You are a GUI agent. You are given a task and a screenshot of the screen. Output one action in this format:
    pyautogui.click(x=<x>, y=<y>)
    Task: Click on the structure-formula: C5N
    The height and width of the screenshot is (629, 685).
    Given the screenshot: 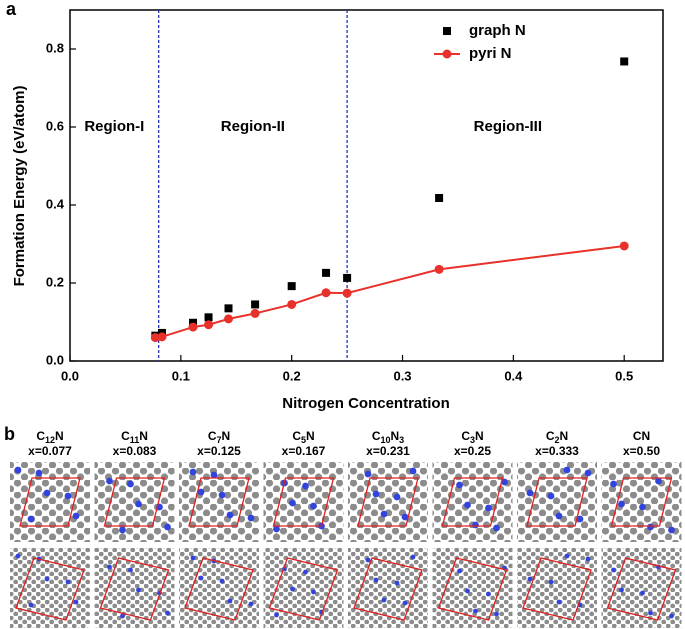 What is the action you would take?
    pyautogui.click(x=303, y=437)
    